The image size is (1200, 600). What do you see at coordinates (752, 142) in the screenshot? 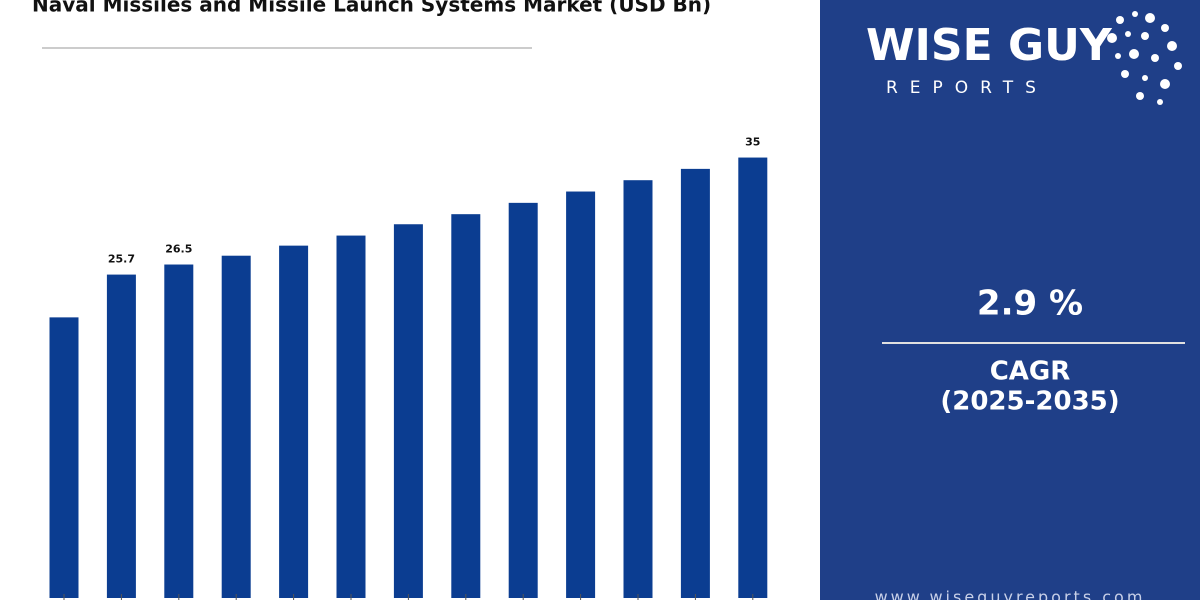
I see `value-label: 35` at bounding box center [752, 142].